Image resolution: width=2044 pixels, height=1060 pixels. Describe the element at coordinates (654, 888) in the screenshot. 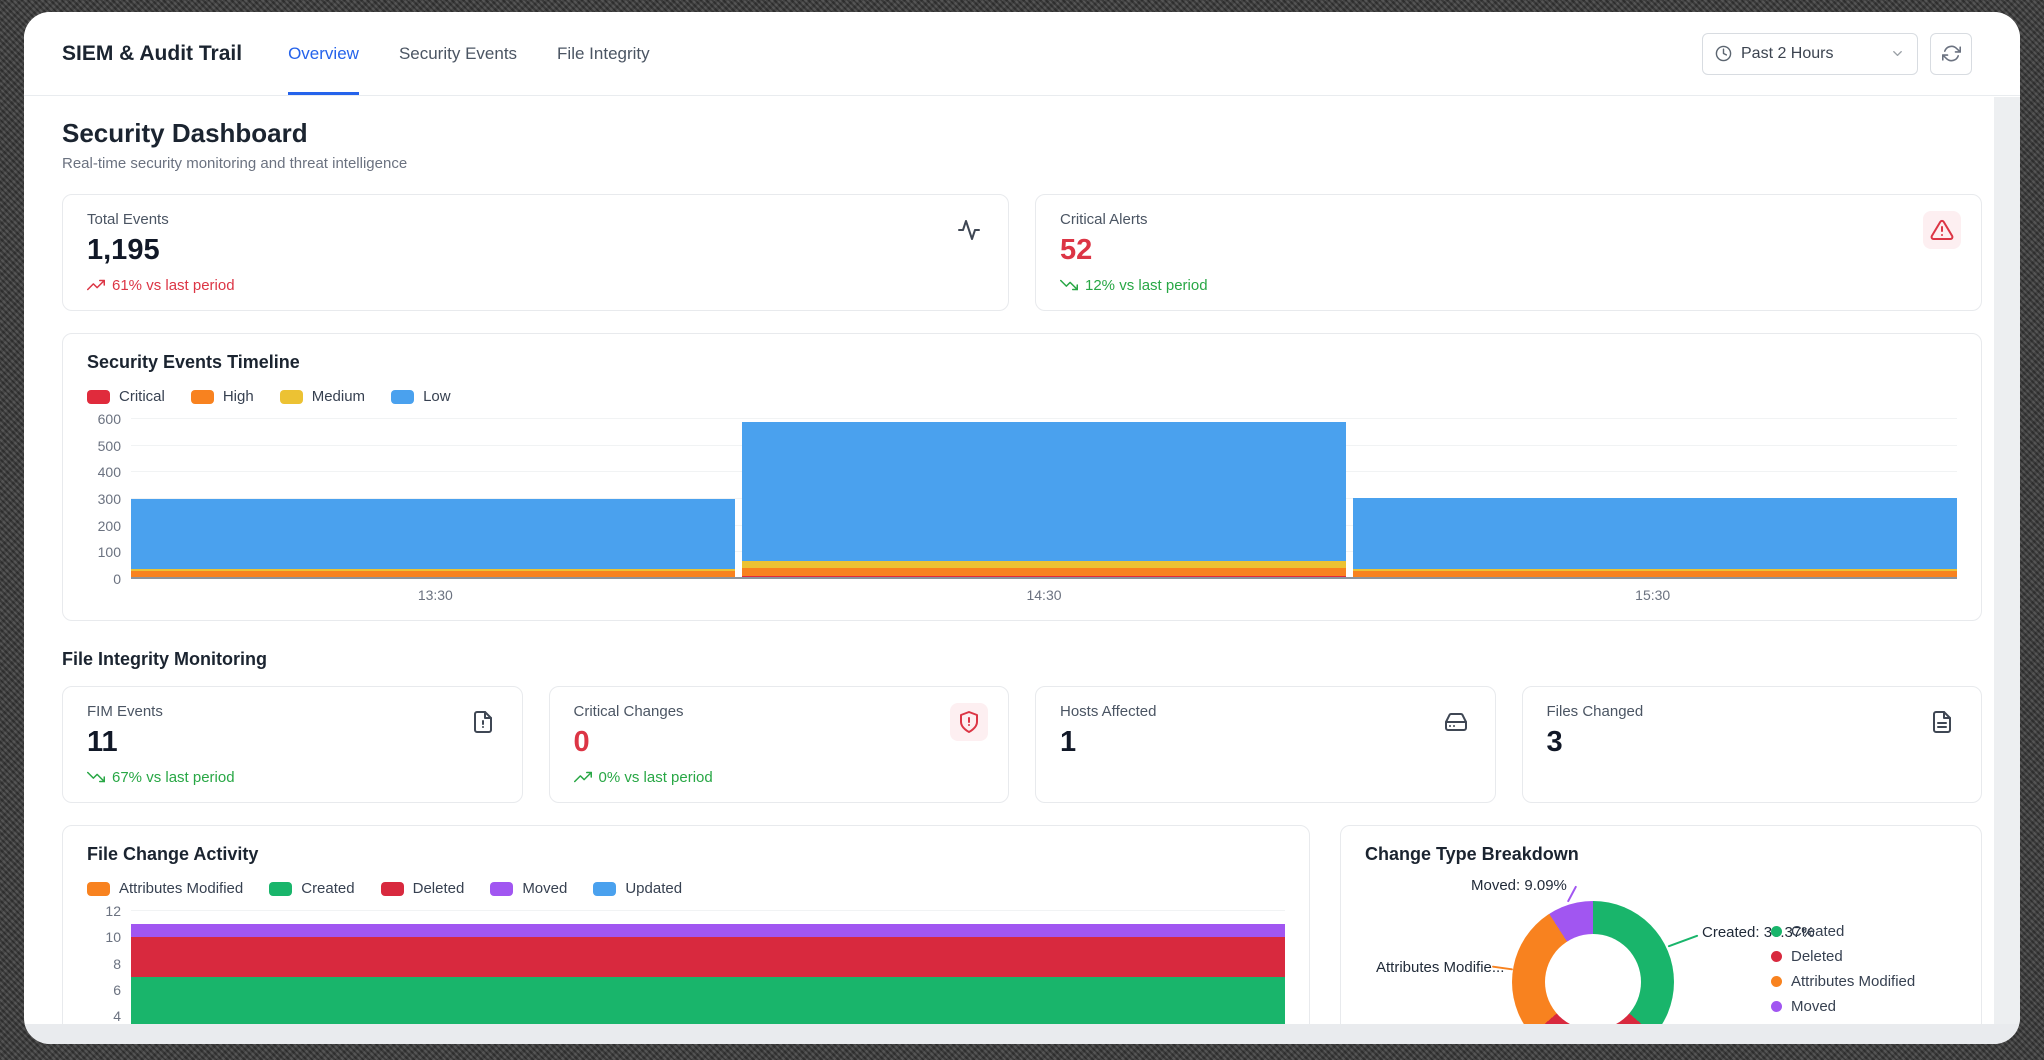

I see `legend-label: Updated` at that location.